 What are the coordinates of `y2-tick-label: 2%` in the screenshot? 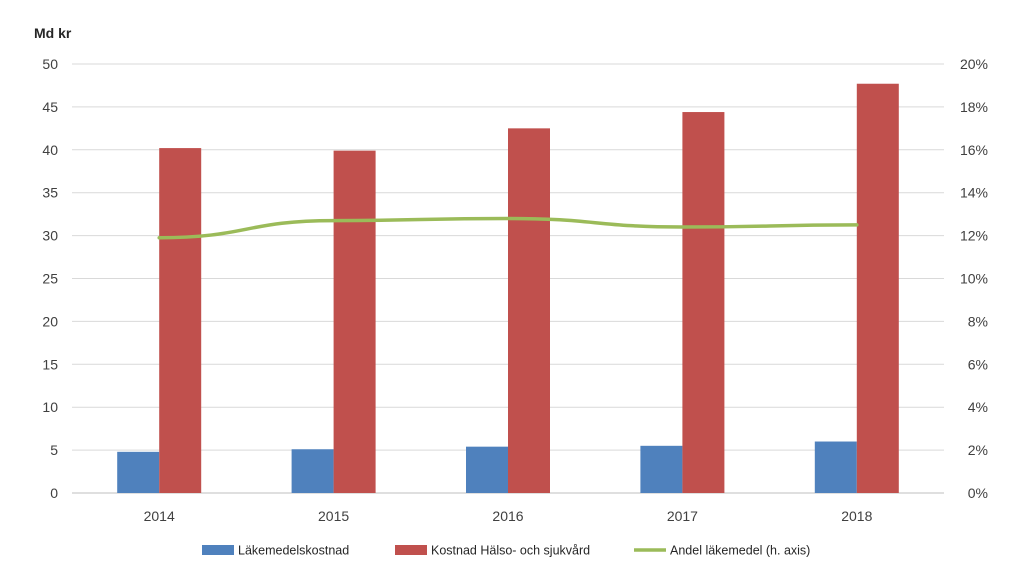 It's located at (978, 450).